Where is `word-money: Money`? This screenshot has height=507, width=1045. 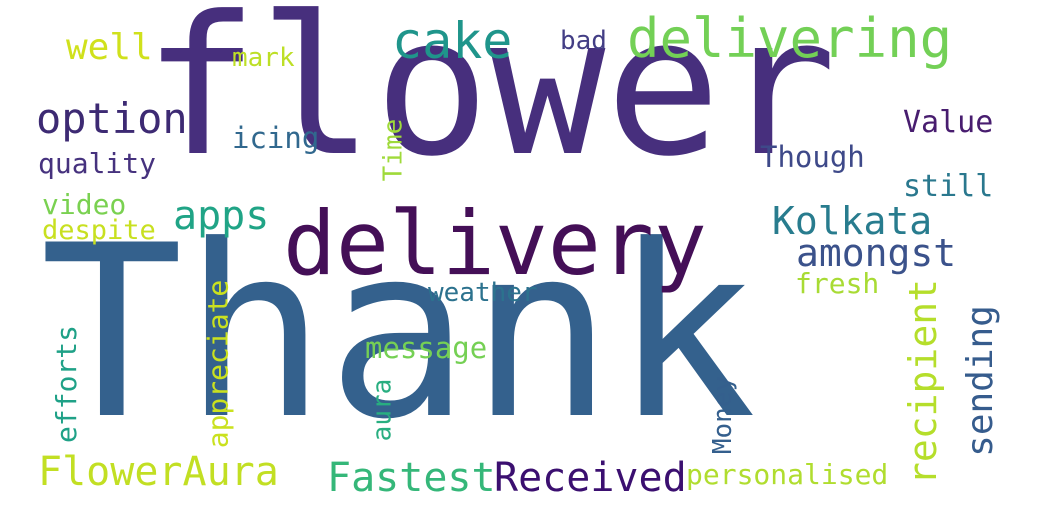 word-money: Money is located at coordinates (723, 415).